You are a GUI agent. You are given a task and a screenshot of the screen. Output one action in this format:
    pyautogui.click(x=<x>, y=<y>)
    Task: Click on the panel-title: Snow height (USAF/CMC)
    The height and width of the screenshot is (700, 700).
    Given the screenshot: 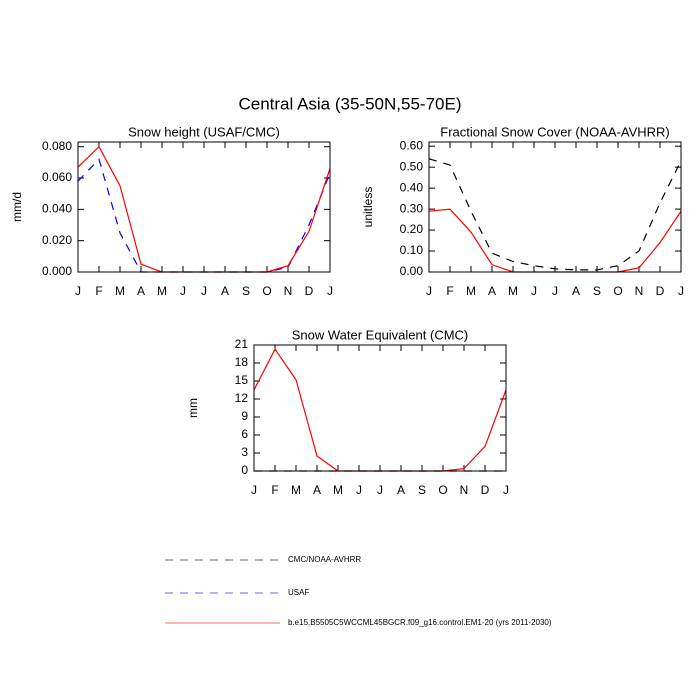 What is the action you would take?
    pyautogui.click(x=204, y=131)
    